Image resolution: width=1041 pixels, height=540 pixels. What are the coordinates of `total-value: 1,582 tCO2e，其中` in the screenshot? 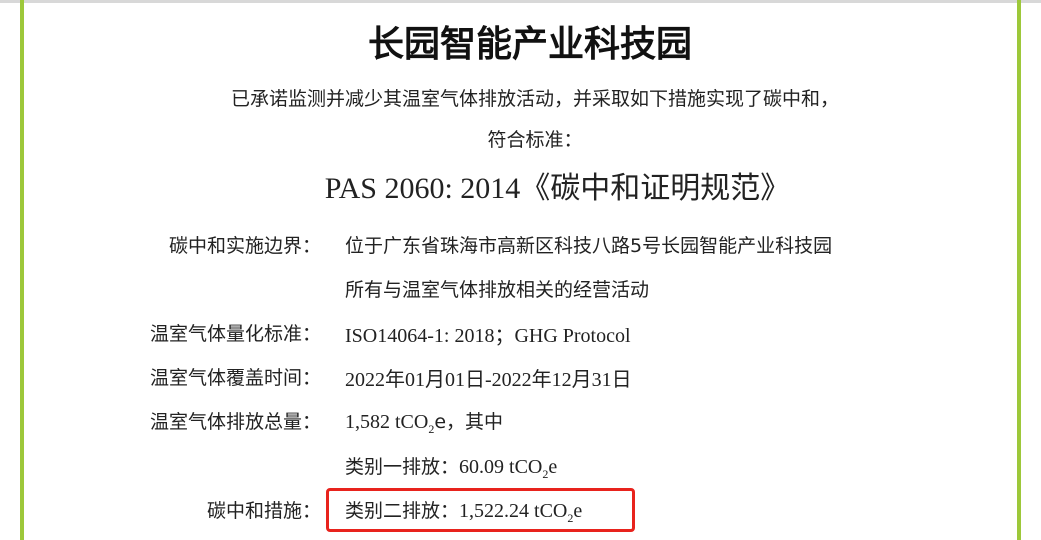 It's located at (424, 422).